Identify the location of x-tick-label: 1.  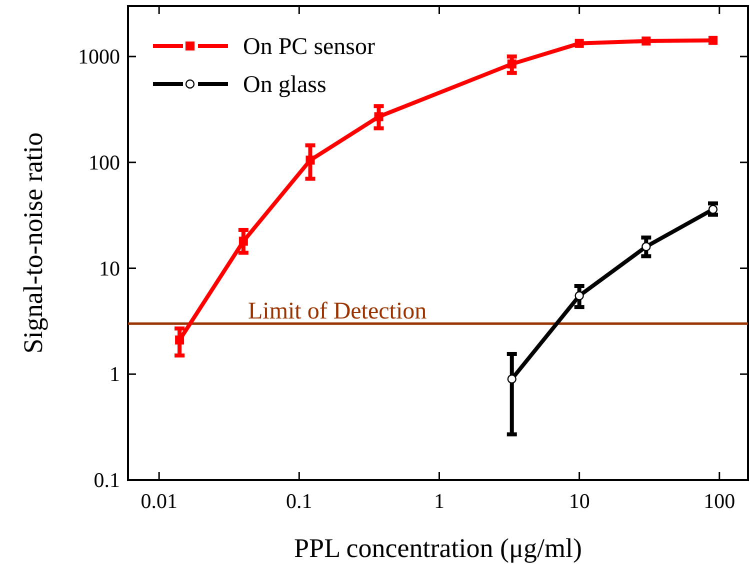
(439, 501).